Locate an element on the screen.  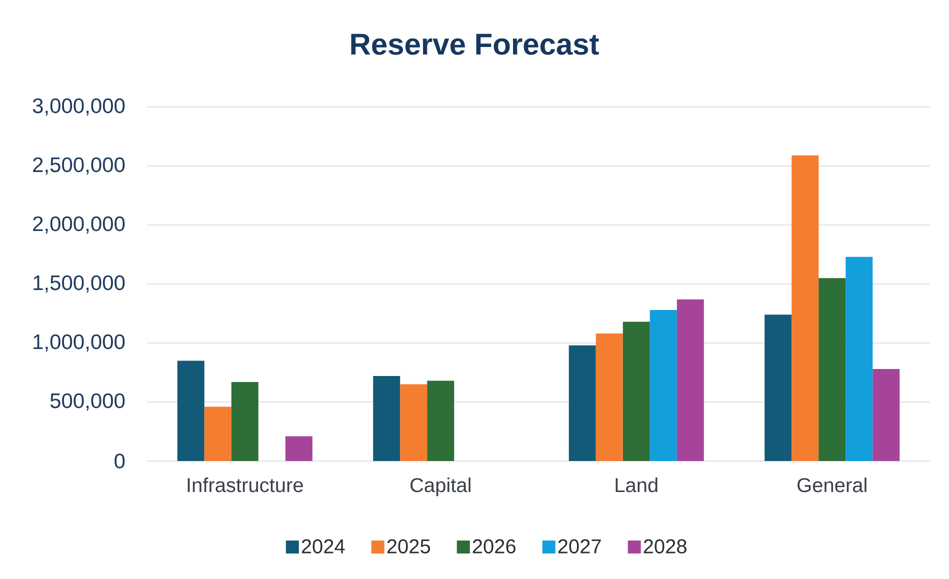
legend-label: 2027 is located at coordinates (579, 546).